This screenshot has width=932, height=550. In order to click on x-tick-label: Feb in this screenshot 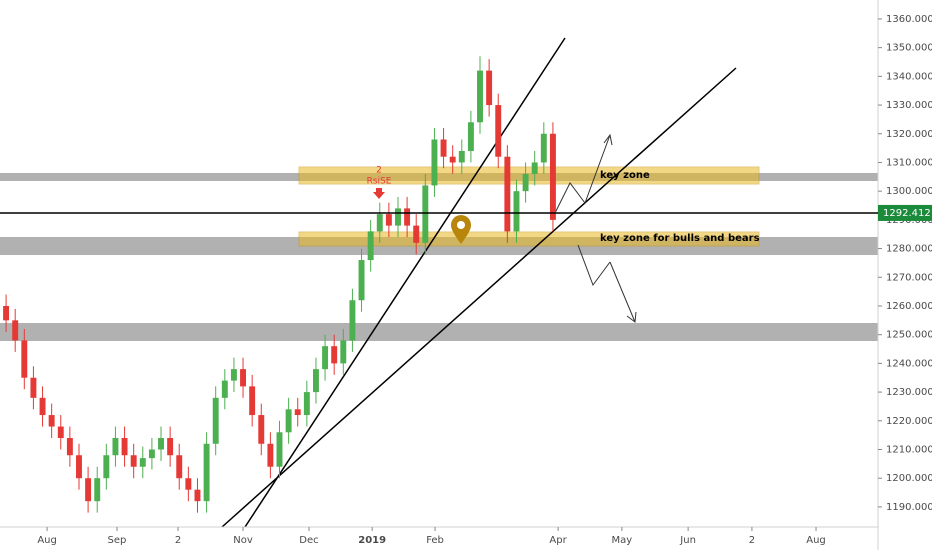, I will do `click(435, 540)`.